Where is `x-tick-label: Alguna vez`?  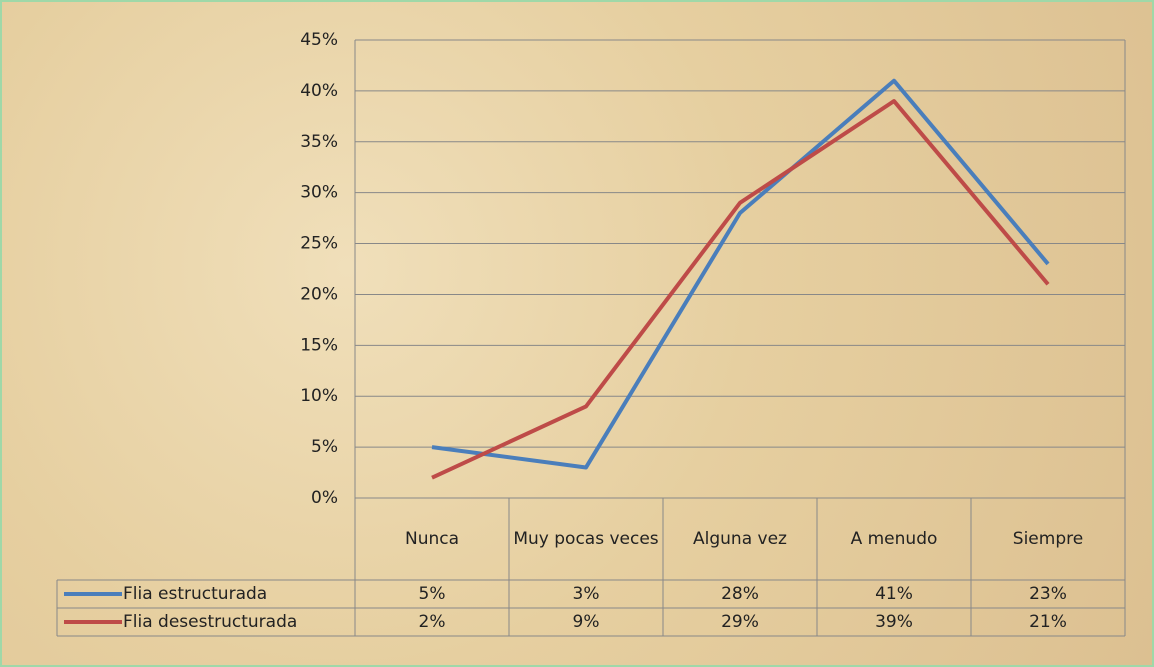 x-tick-label: Alguna vez is located at coordinates (740, 539).